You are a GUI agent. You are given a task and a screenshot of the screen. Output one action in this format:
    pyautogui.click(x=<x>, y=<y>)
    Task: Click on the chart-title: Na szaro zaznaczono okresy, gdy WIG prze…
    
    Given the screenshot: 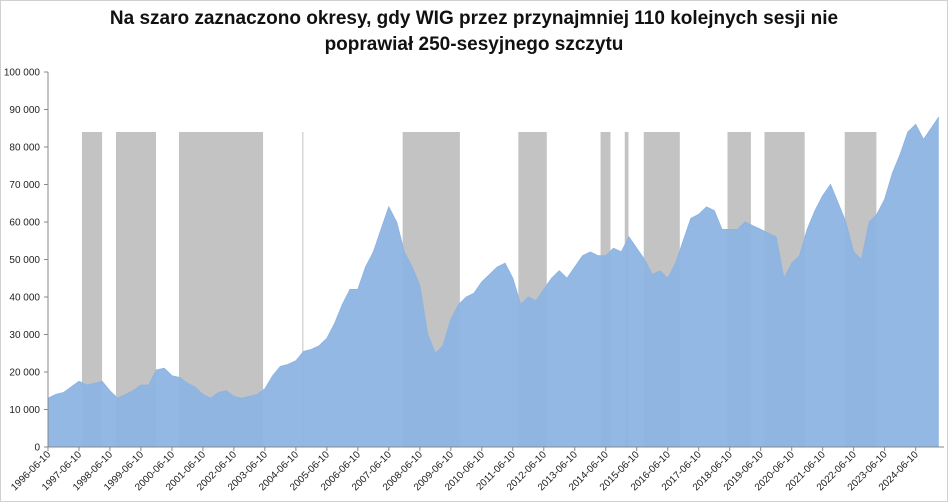 What is the action you would take?
    pyautogui.click(x=474, y=18)
    